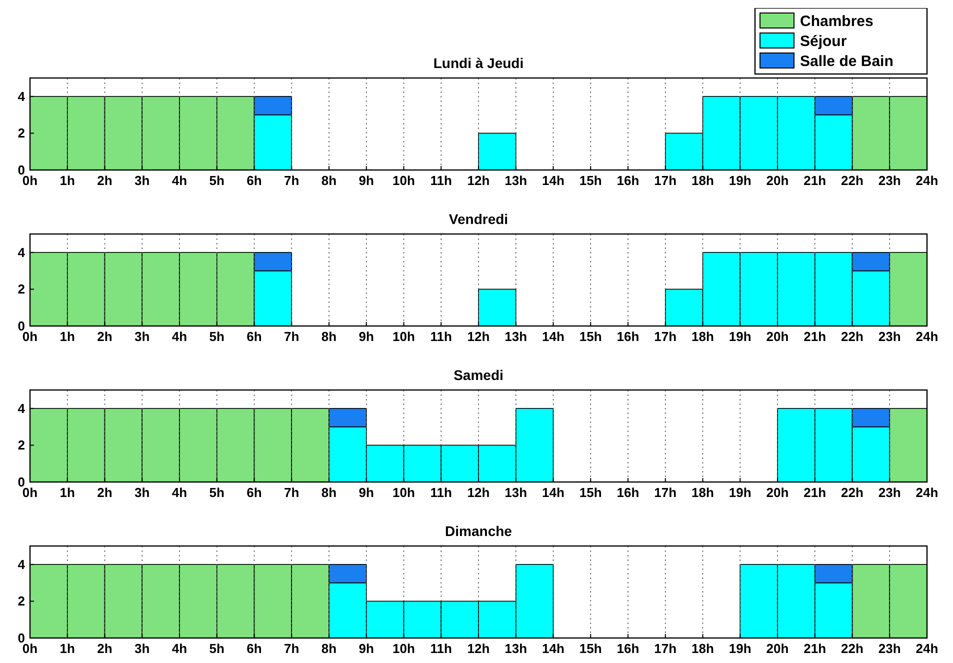 The height and width of the screenshot is (663, 953). What do you see at coordinates (478, 63) in the screenshot?
I see `chart-title: Lundi à Jeudi` at bounding box center [478, 63].